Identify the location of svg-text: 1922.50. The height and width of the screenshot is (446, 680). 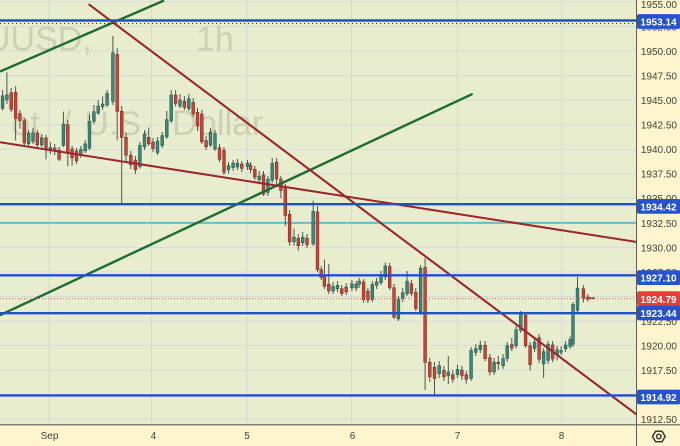
(659, 322).